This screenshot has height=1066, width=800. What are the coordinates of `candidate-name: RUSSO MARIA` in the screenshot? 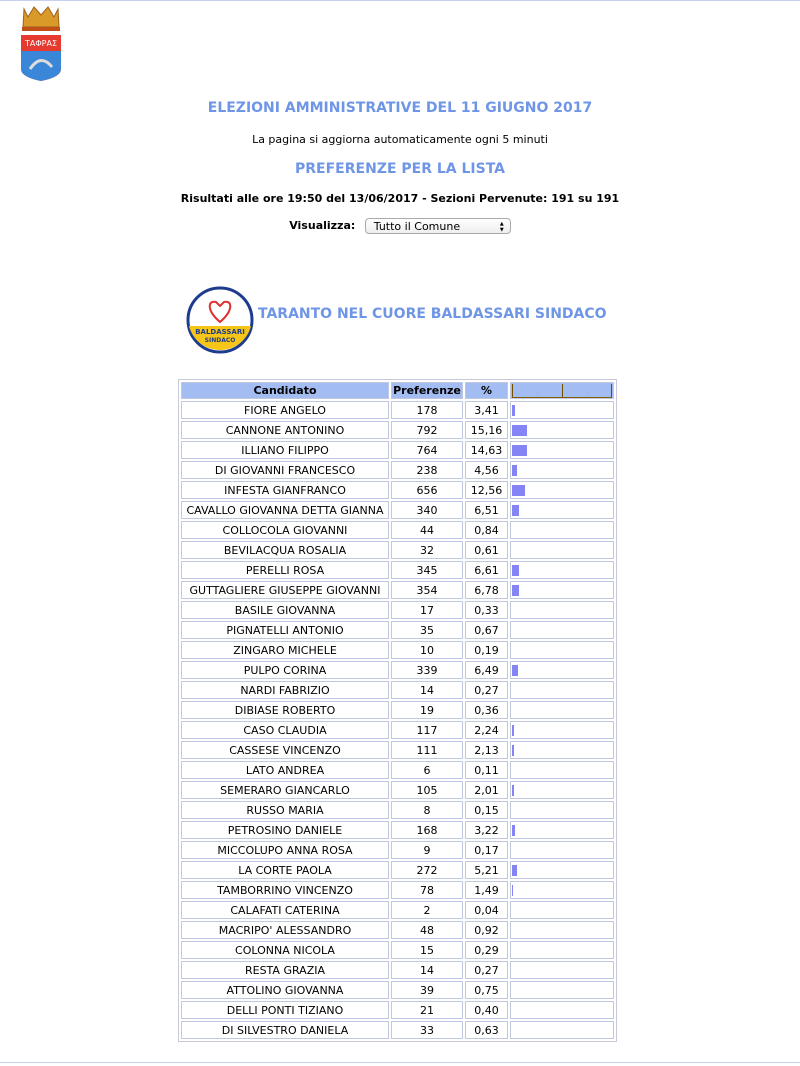 It's located at (285, 810).